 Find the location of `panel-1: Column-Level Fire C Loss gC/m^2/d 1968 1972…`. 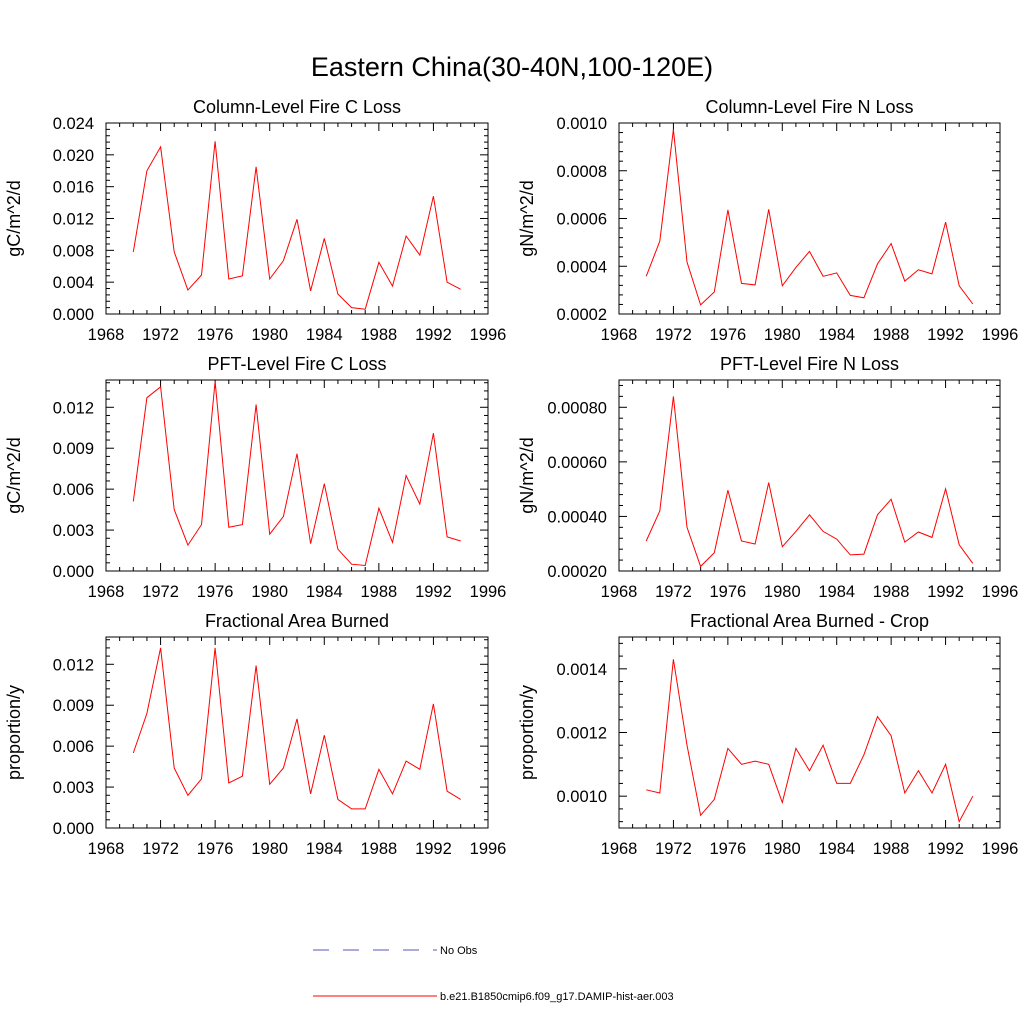

panel-1: Column-Level Fire C Loss gC/m^2/d 1968 1972… is located at coordinates (255, 220).